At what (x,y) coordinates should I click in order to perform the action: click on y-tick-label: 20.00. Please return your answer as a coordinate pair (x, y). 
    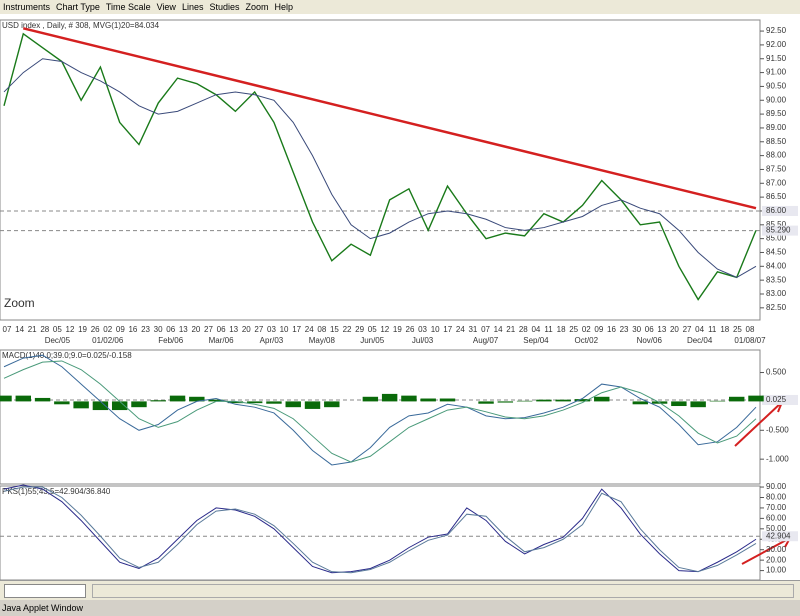
    Looking at the image, I should click on (776, 559).